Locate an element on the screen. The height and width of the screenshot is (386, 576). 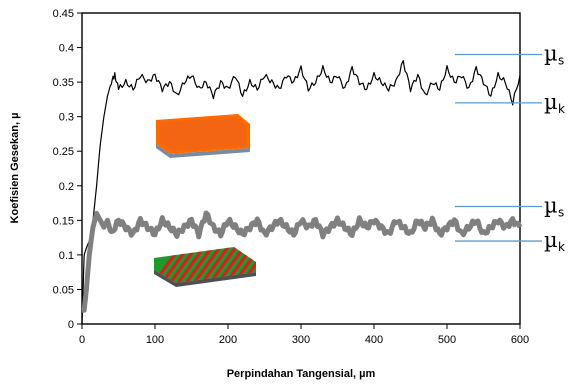
y-axis-ticks: 0 0.05 0.1 0.15 0.2 0.25 0.3 0.35 0.4 0.45 is located at coordinates (67, 169).